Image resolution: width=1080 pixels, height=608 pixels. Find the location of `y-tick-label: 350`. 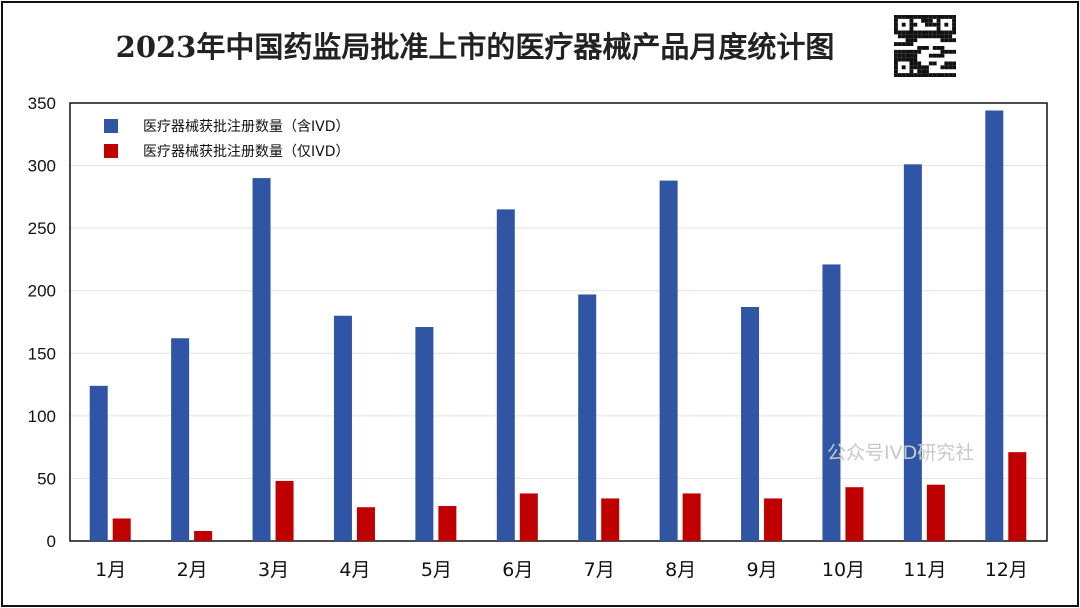

y-tick-label: 350 is located at coordinates (42, 103).